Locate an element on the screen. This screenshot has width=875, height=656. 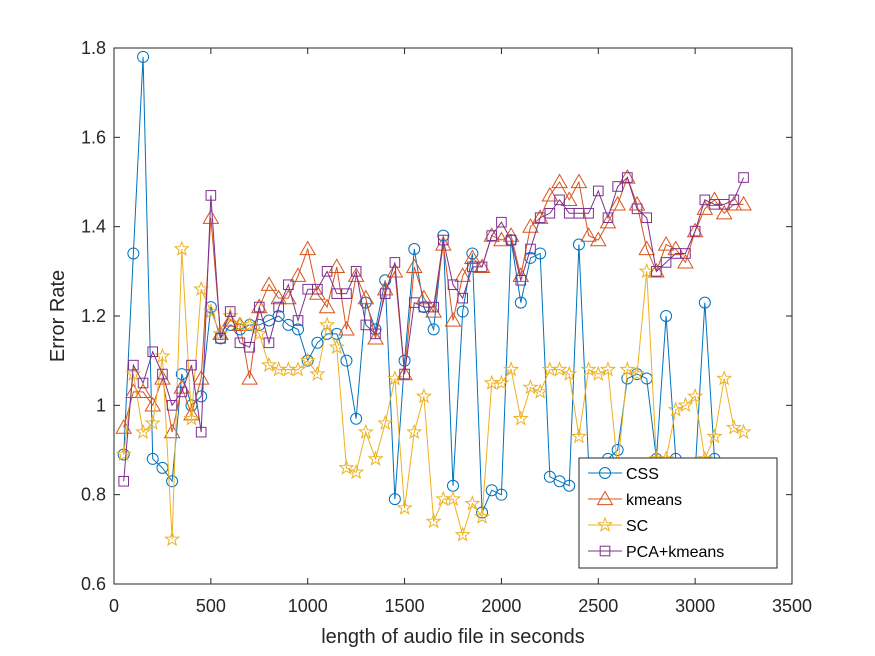
legend-marker-css is located at coordinates (605, 473).